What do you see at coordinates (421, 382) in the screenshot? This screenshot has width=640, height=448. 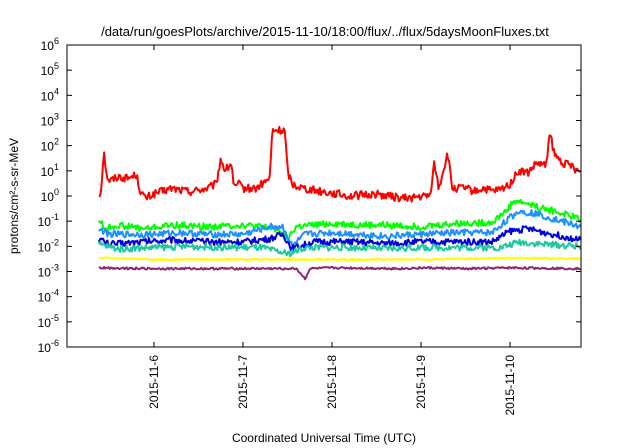 I see `x-tick-label: 2015-11-9` at bounding box center [421, 382].